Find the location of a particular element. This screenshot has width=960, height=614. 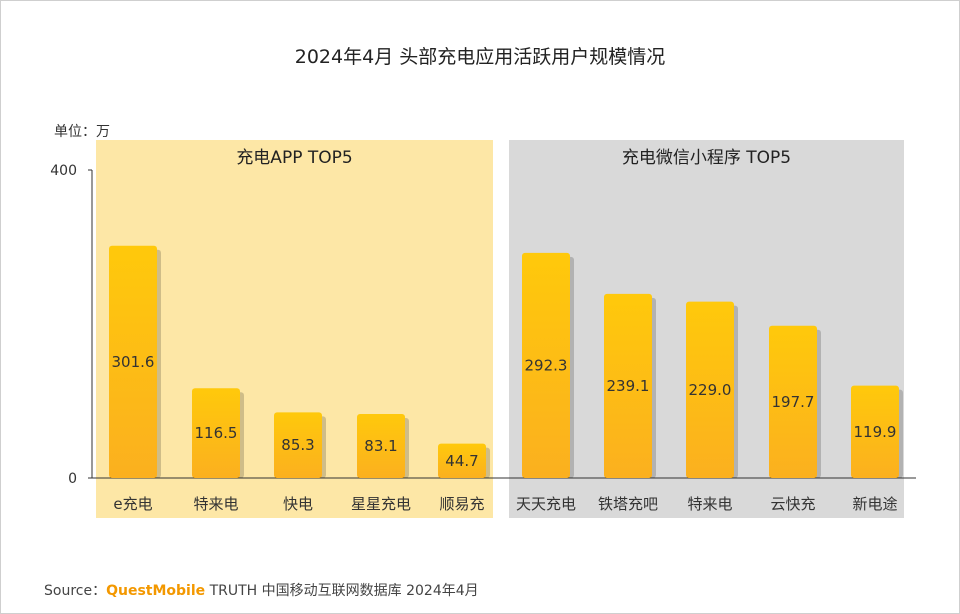

bar-value-label: 239.1 is located at coordinates (628, 386).